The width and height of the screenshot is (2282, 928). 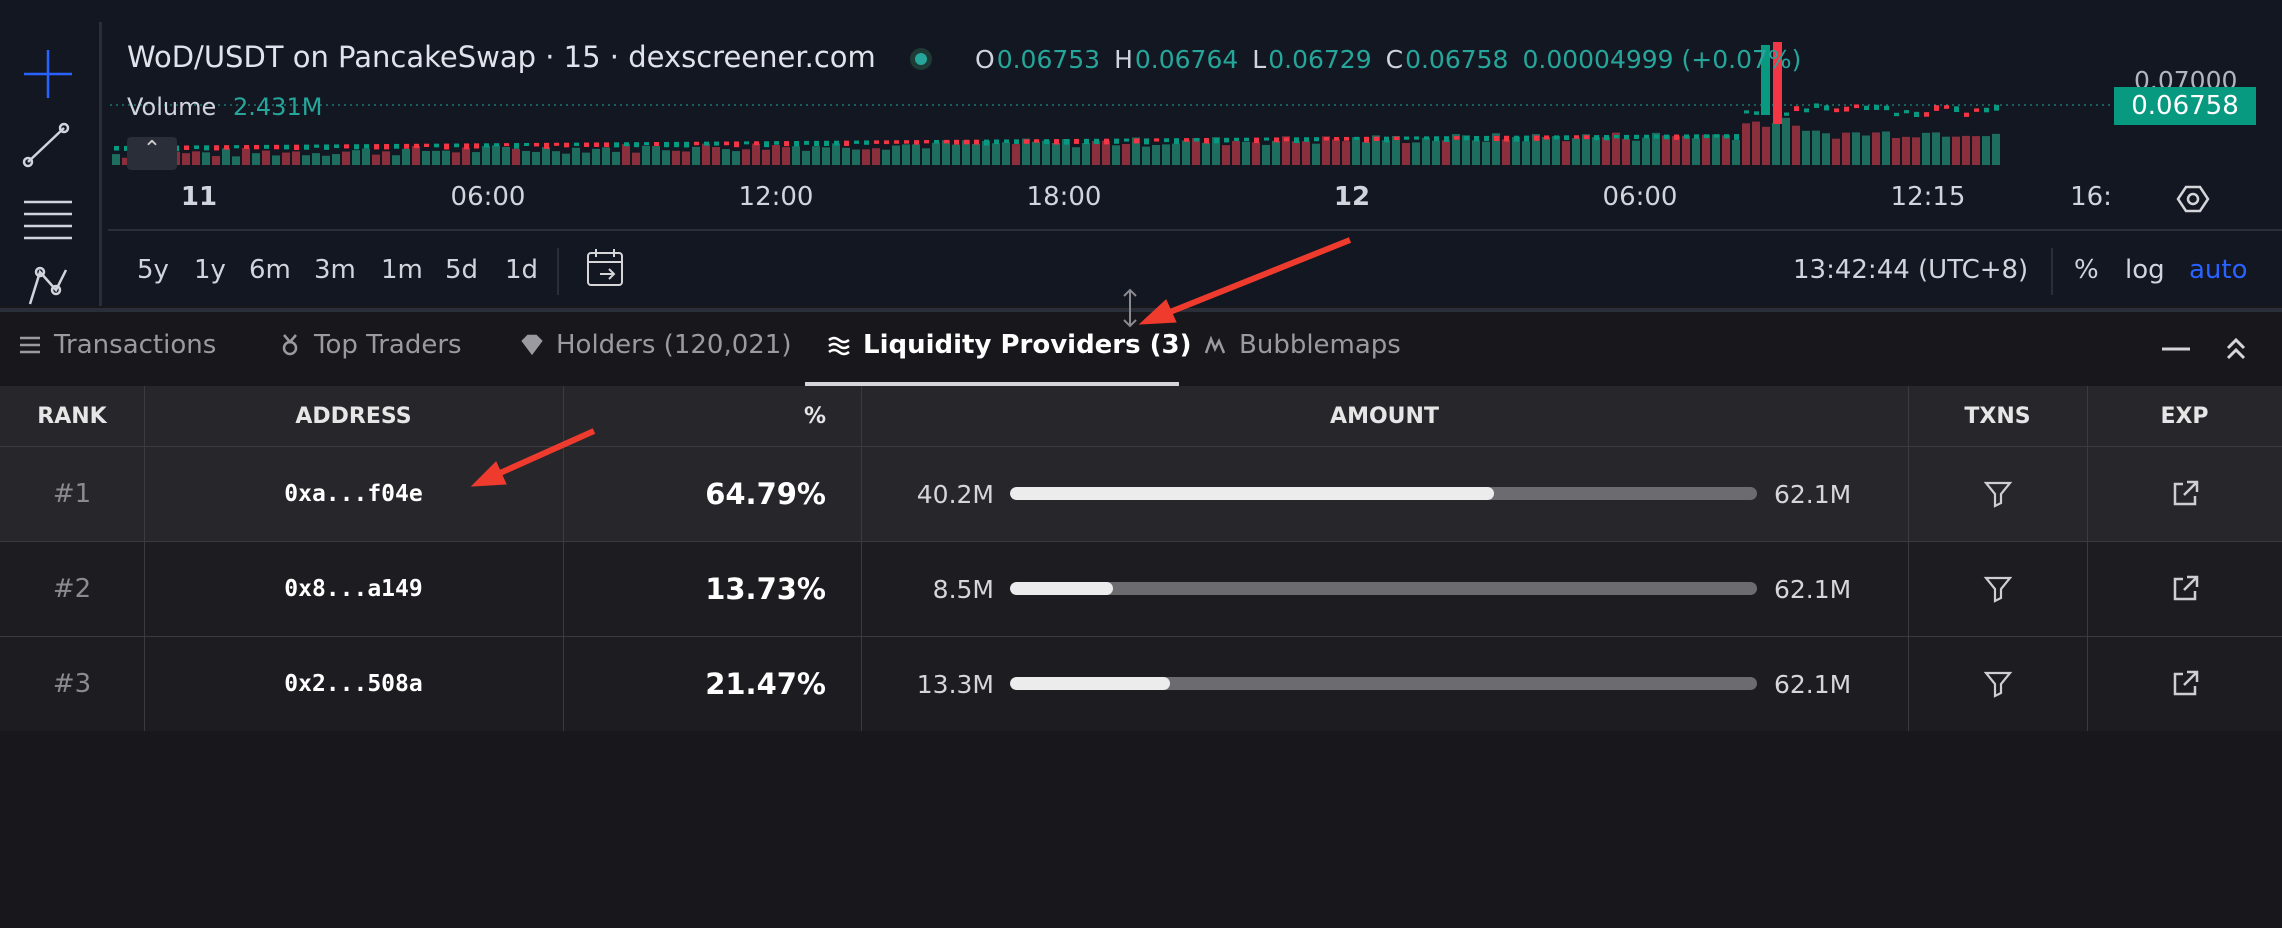 I want to click on tab: Holders (120,021), so click(x=656, y=345).